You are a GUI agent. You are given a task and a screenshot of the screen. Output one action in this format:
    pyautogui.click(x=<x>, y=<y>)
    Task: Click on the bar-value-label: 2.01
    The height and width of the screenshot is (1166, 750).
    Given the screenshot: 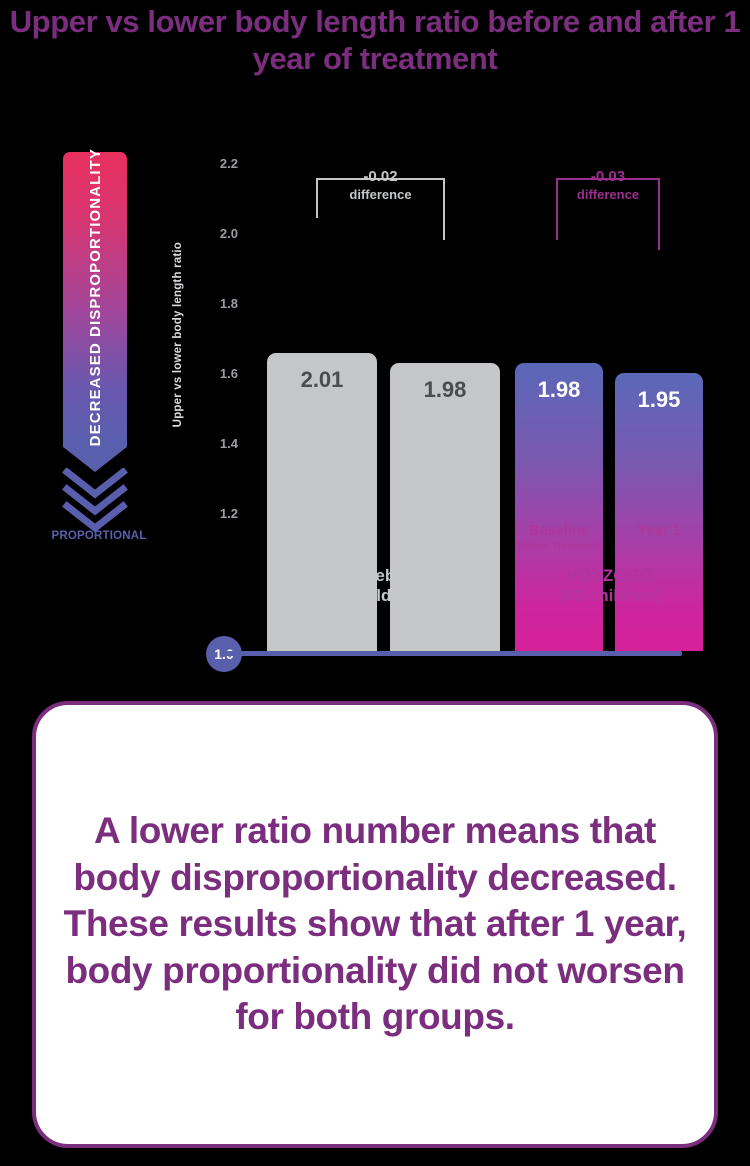 What is the action you would take?
    pyautogui.click(x=322, y=379)
    